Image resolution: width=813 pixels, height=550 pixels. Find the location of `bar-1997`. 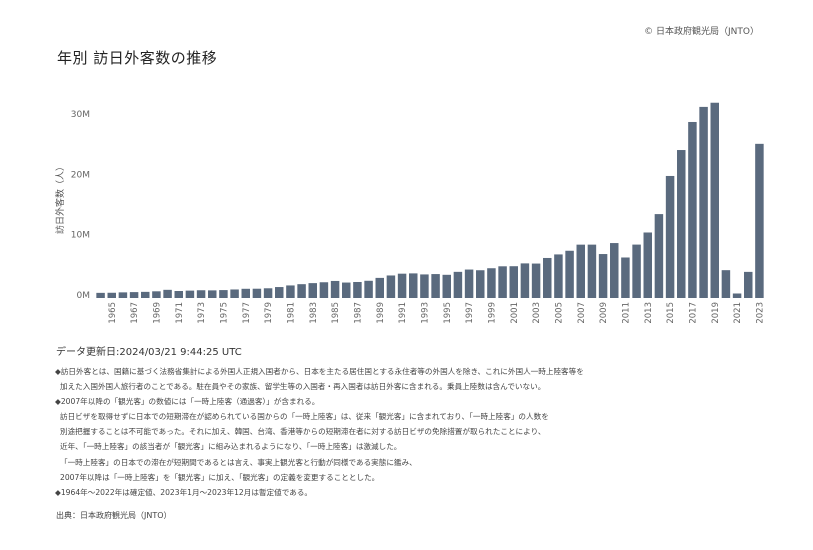

bar-1997 is located at coordinates (469, 283).